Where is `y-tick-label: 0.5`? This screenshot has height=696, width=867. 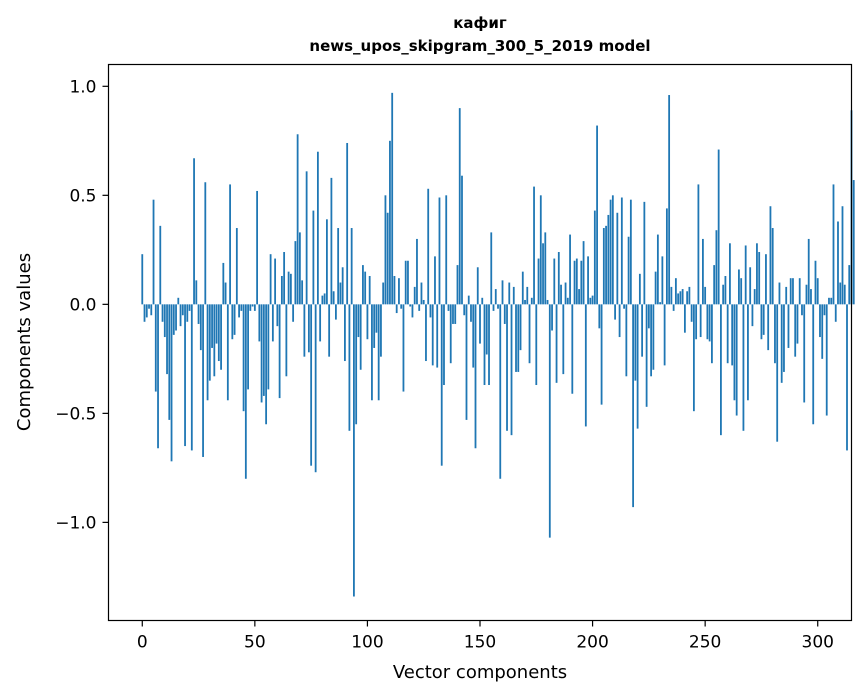 y-tick-label: 0.5 is located at coordinates (82, 196).